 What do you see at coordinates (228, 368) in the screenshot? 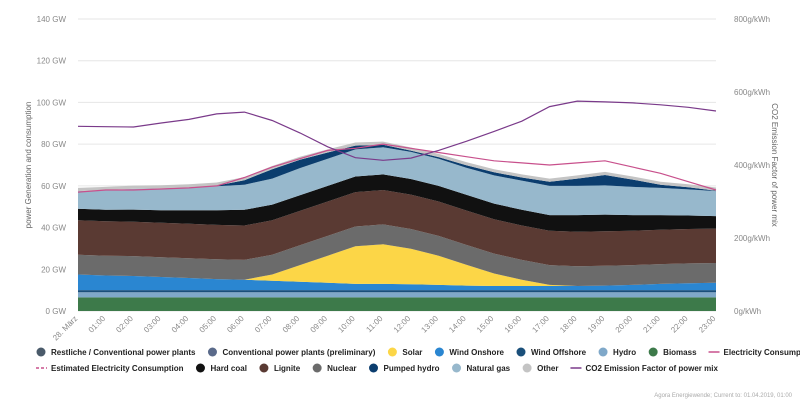
I see `legend-label: Hard coal` at bounding box center [228, 368].